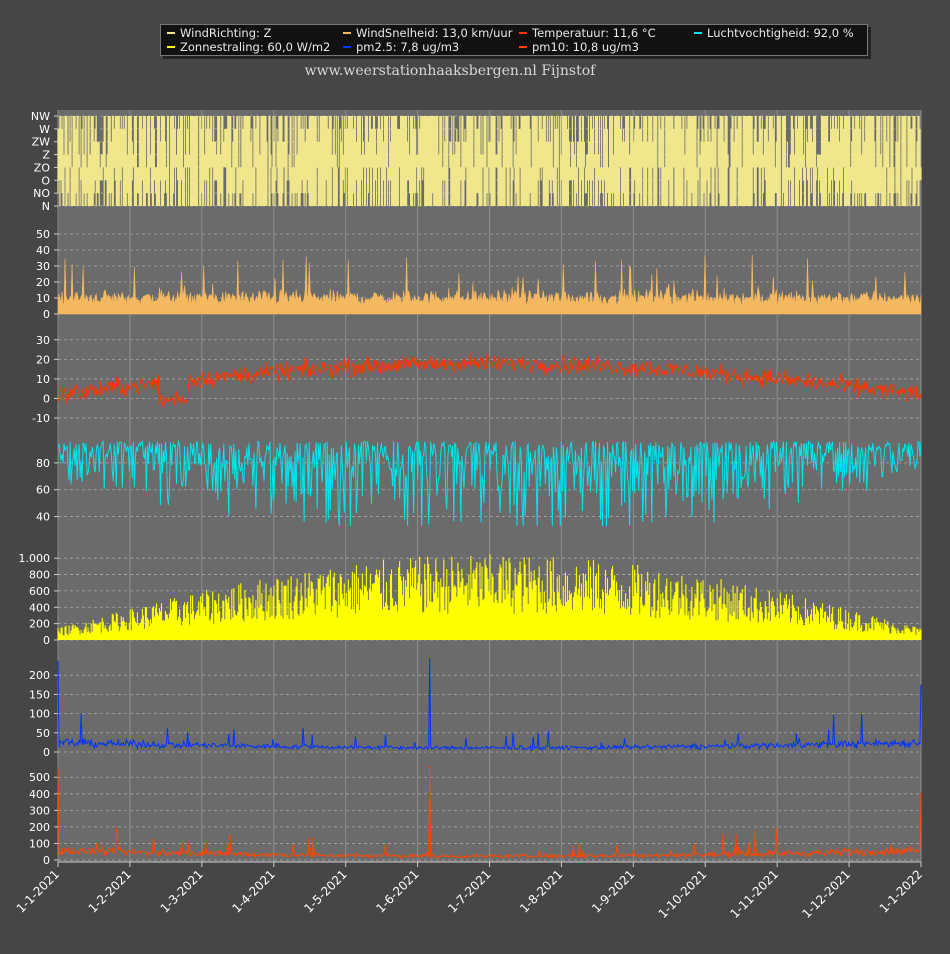 The height and width of the screenshot is (954, 950). What do you see at coordinates (41, 193) in the screenshot?
I see `y-tick-label: NO` at bounding box center [41, 193].